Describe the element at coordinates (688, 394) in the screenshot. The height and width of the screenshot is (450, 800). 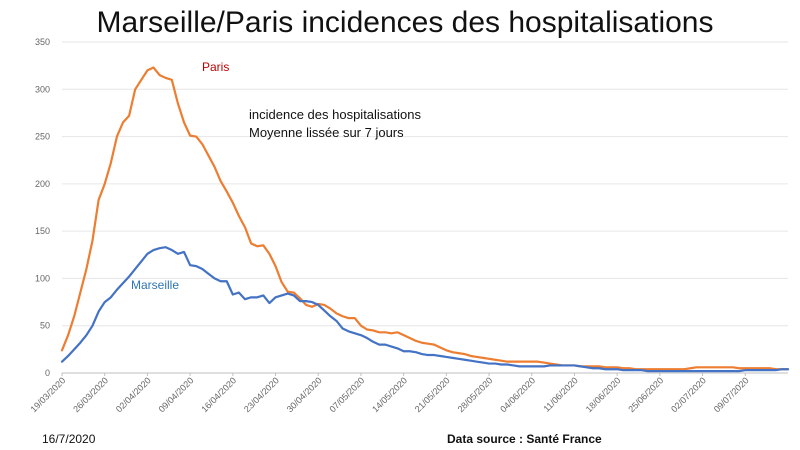
I see `x-tick-label: 02/07/2020` at that location.